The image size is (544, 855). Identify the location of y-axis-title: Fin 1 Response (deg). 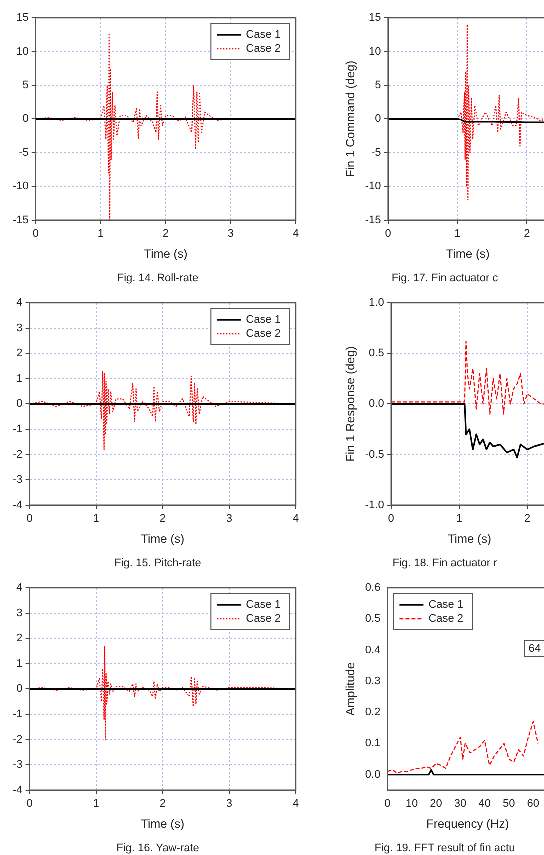
(351, 404).